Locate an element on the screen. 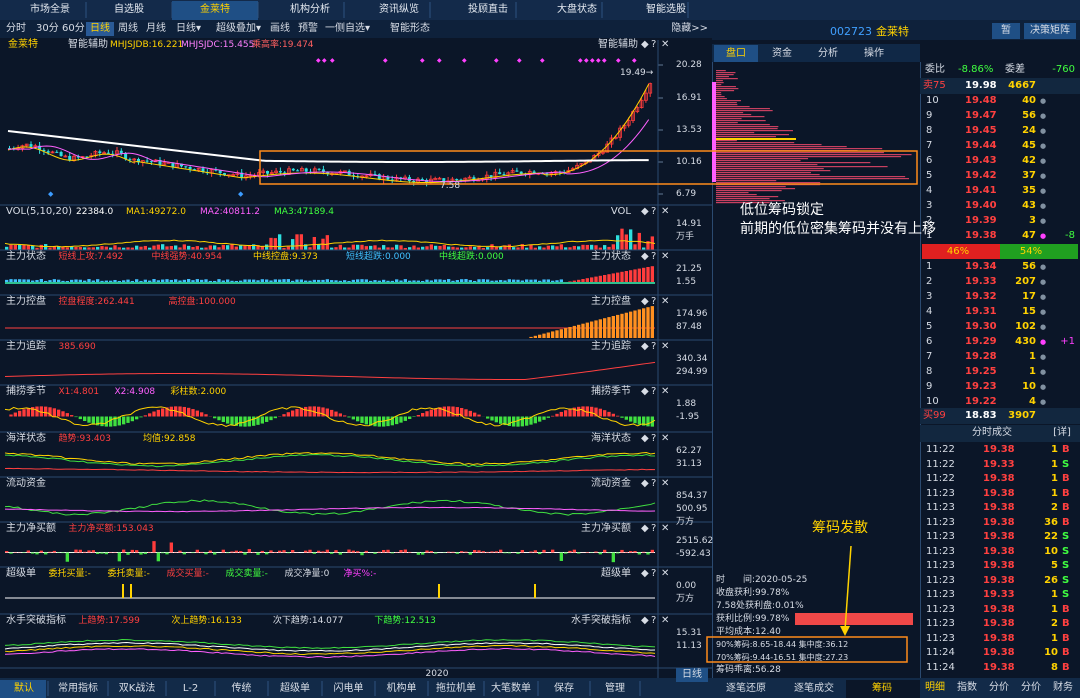 This screenshot has width=1080, height=698. hide-button: 隐藏>> is located at coordinates (689, 28).